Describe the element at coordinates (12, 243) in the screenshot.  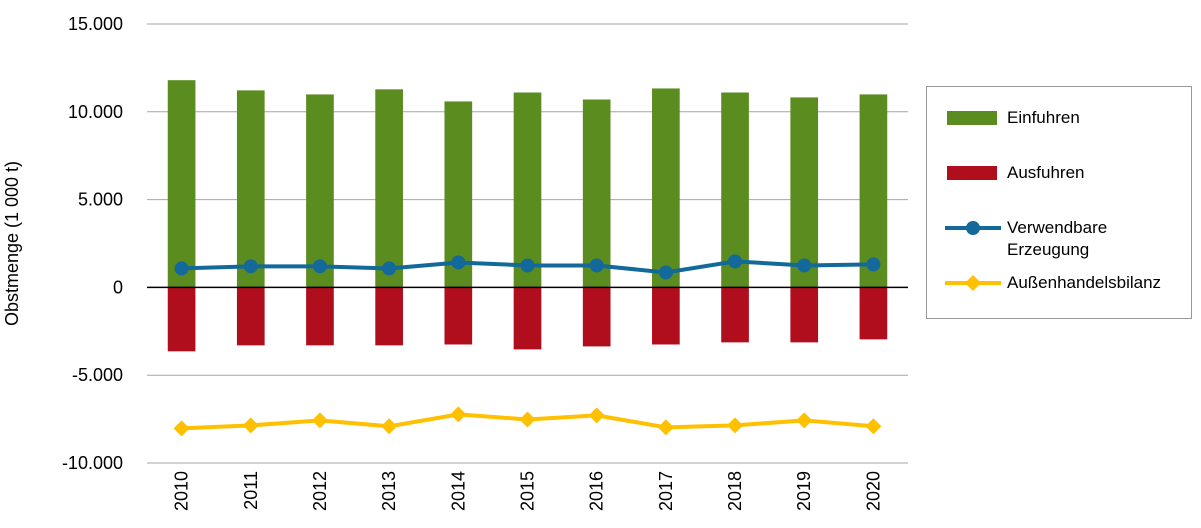
I see `y-axis-label: Obstmenge (1 000 t)` at that location.